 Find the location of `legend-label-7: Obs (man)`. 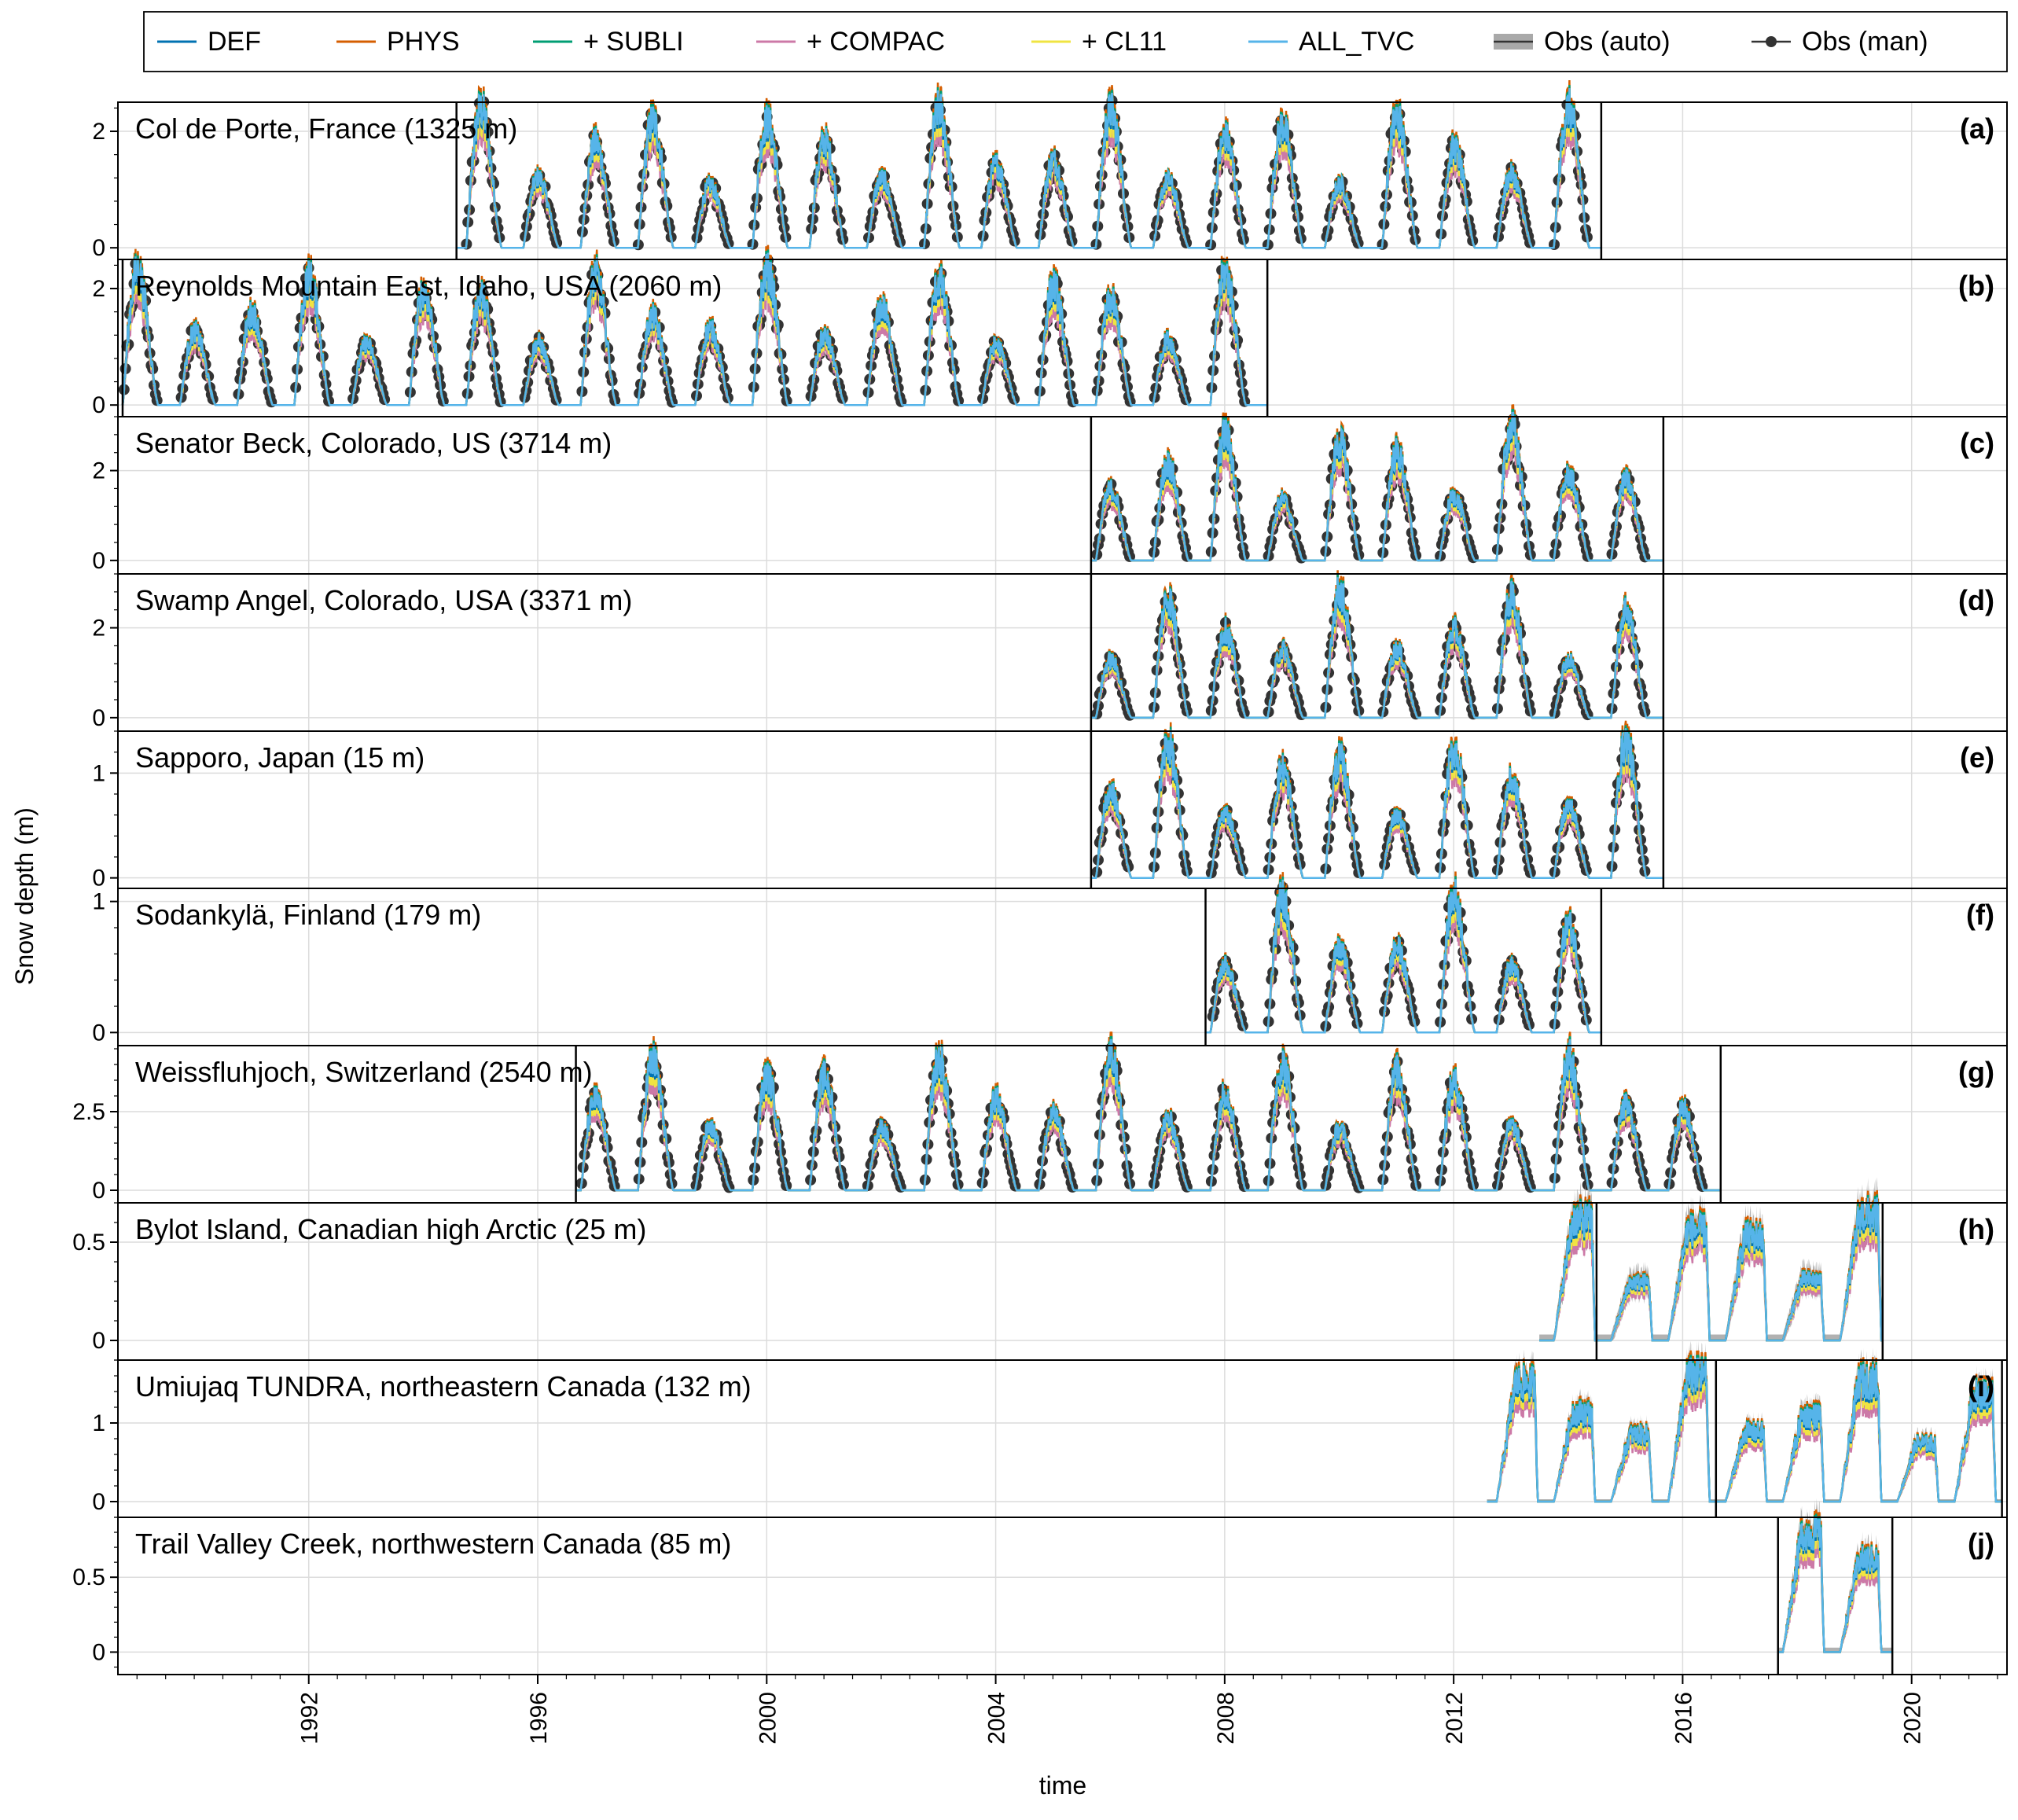

legend-label-7: Obs (man) is located at coordinates (1865, 42).